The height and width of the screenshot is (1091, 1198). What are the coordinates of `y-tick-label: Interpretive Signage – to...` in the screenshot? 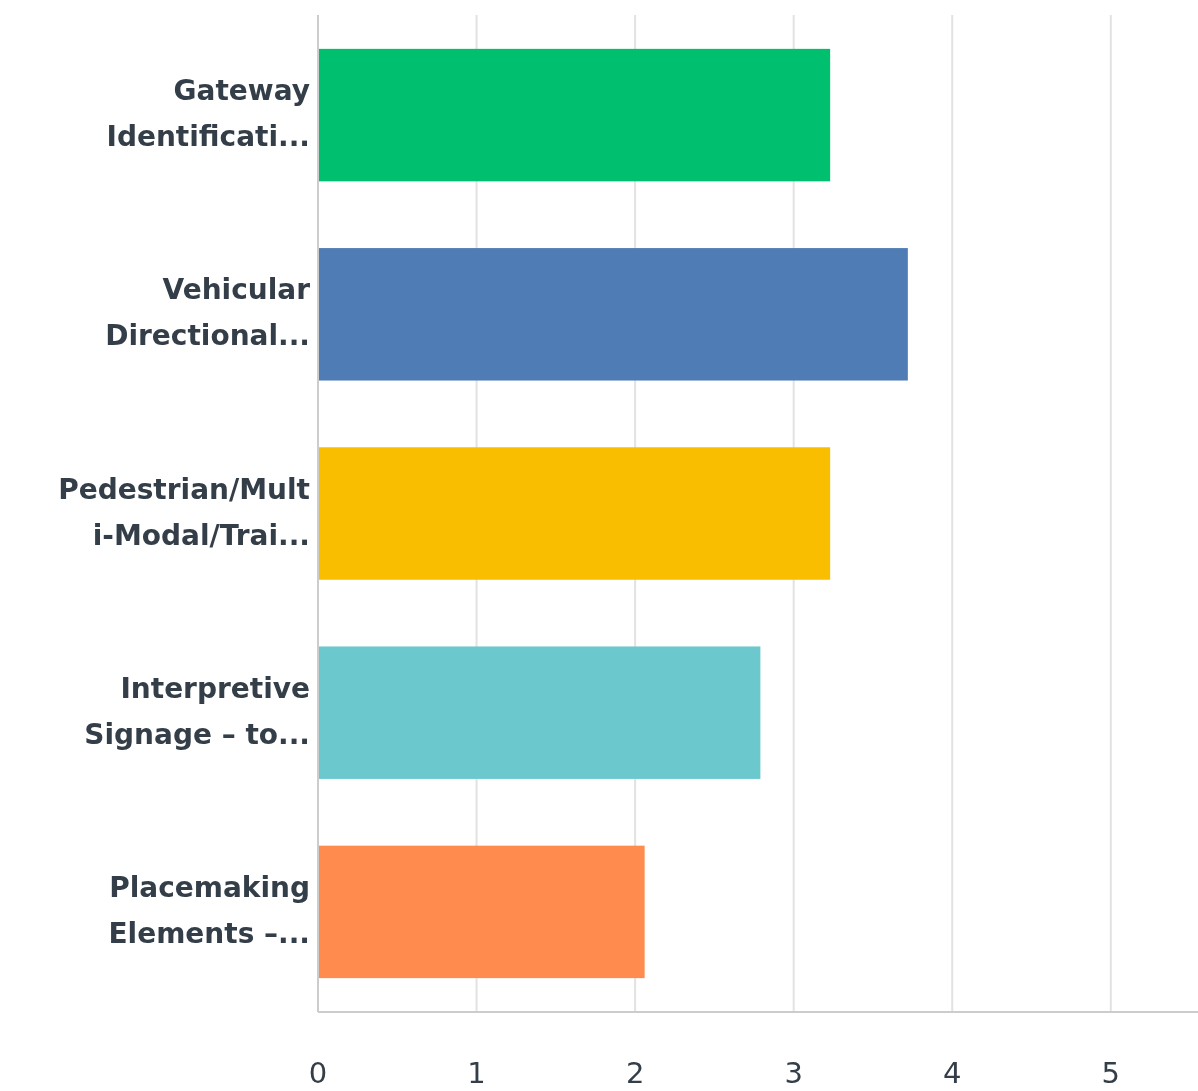 It's located at (197, 711).